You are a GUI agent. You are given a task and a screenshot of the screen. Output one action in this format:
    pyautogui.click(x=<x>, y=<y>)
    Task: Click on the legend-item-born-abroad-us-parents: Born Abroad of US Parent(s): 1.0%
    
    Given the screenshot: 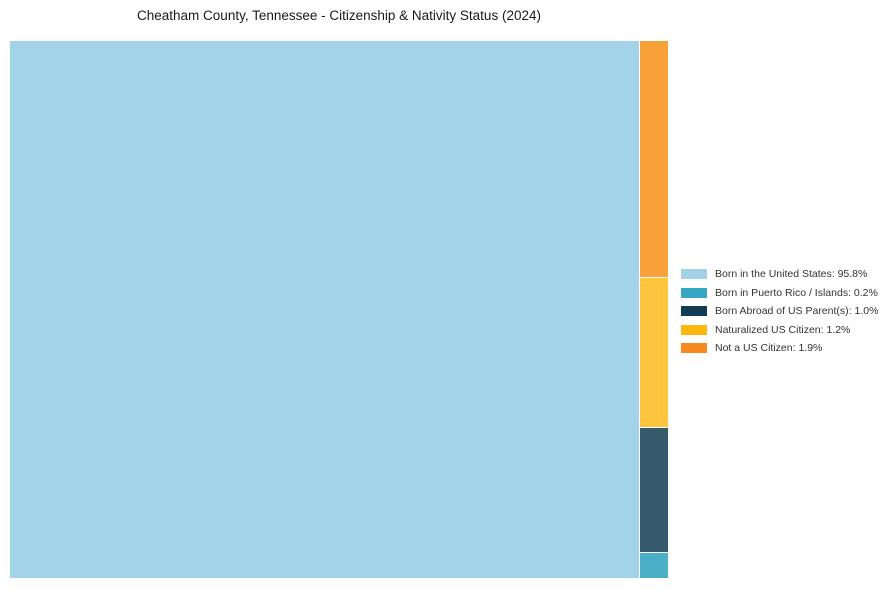 What is the action you would take?
    pyautogui.click(x=779, y=311)
    